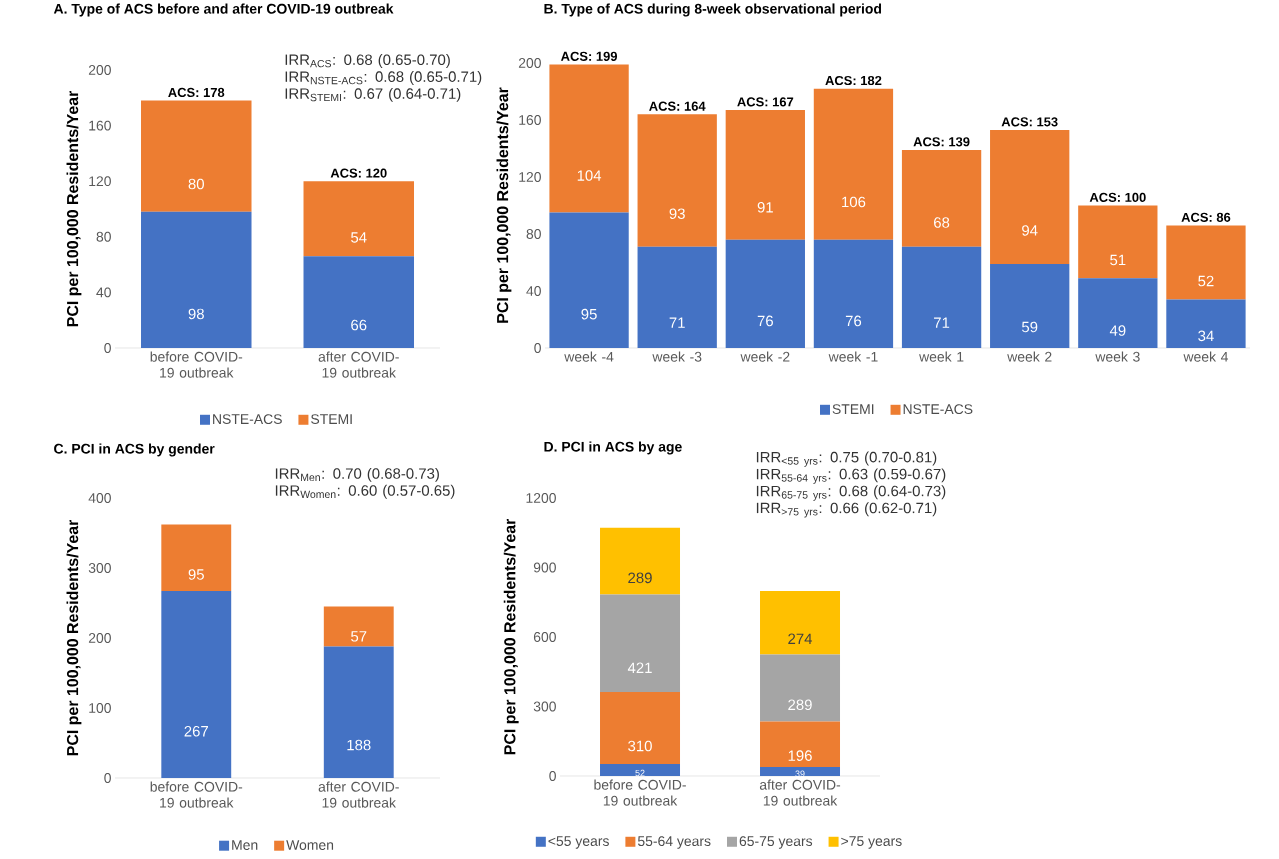  Describe the element at coordinates (196, 314) in the screenshot. I see `data-label: 98` at that location.